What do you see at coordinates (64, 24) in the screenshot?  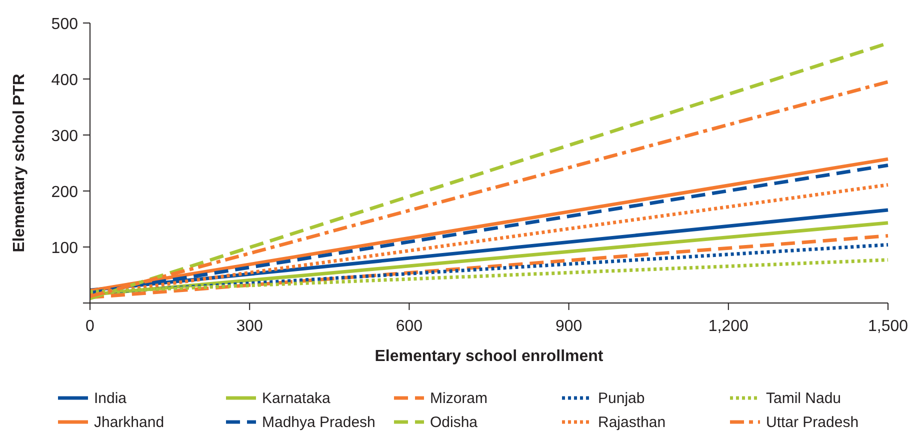 I see `y-tick-label: 500` at bounding box center [64, 24].